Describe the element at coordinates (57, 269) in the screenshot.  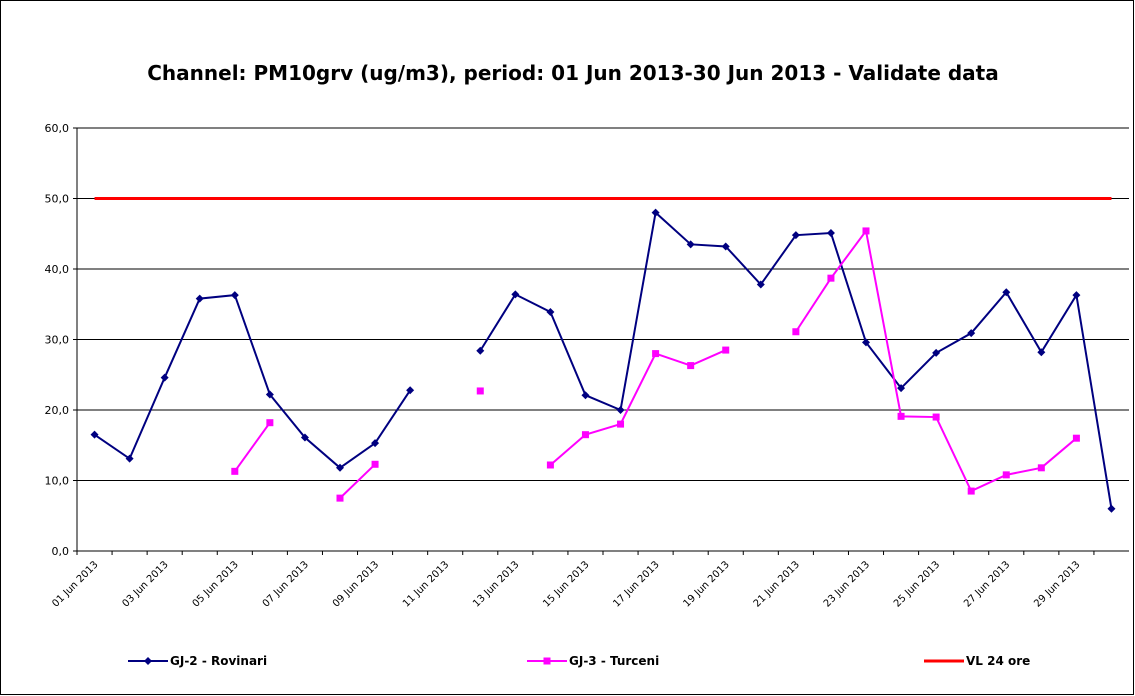
I see `y-tick-label: 40,0` at that location.